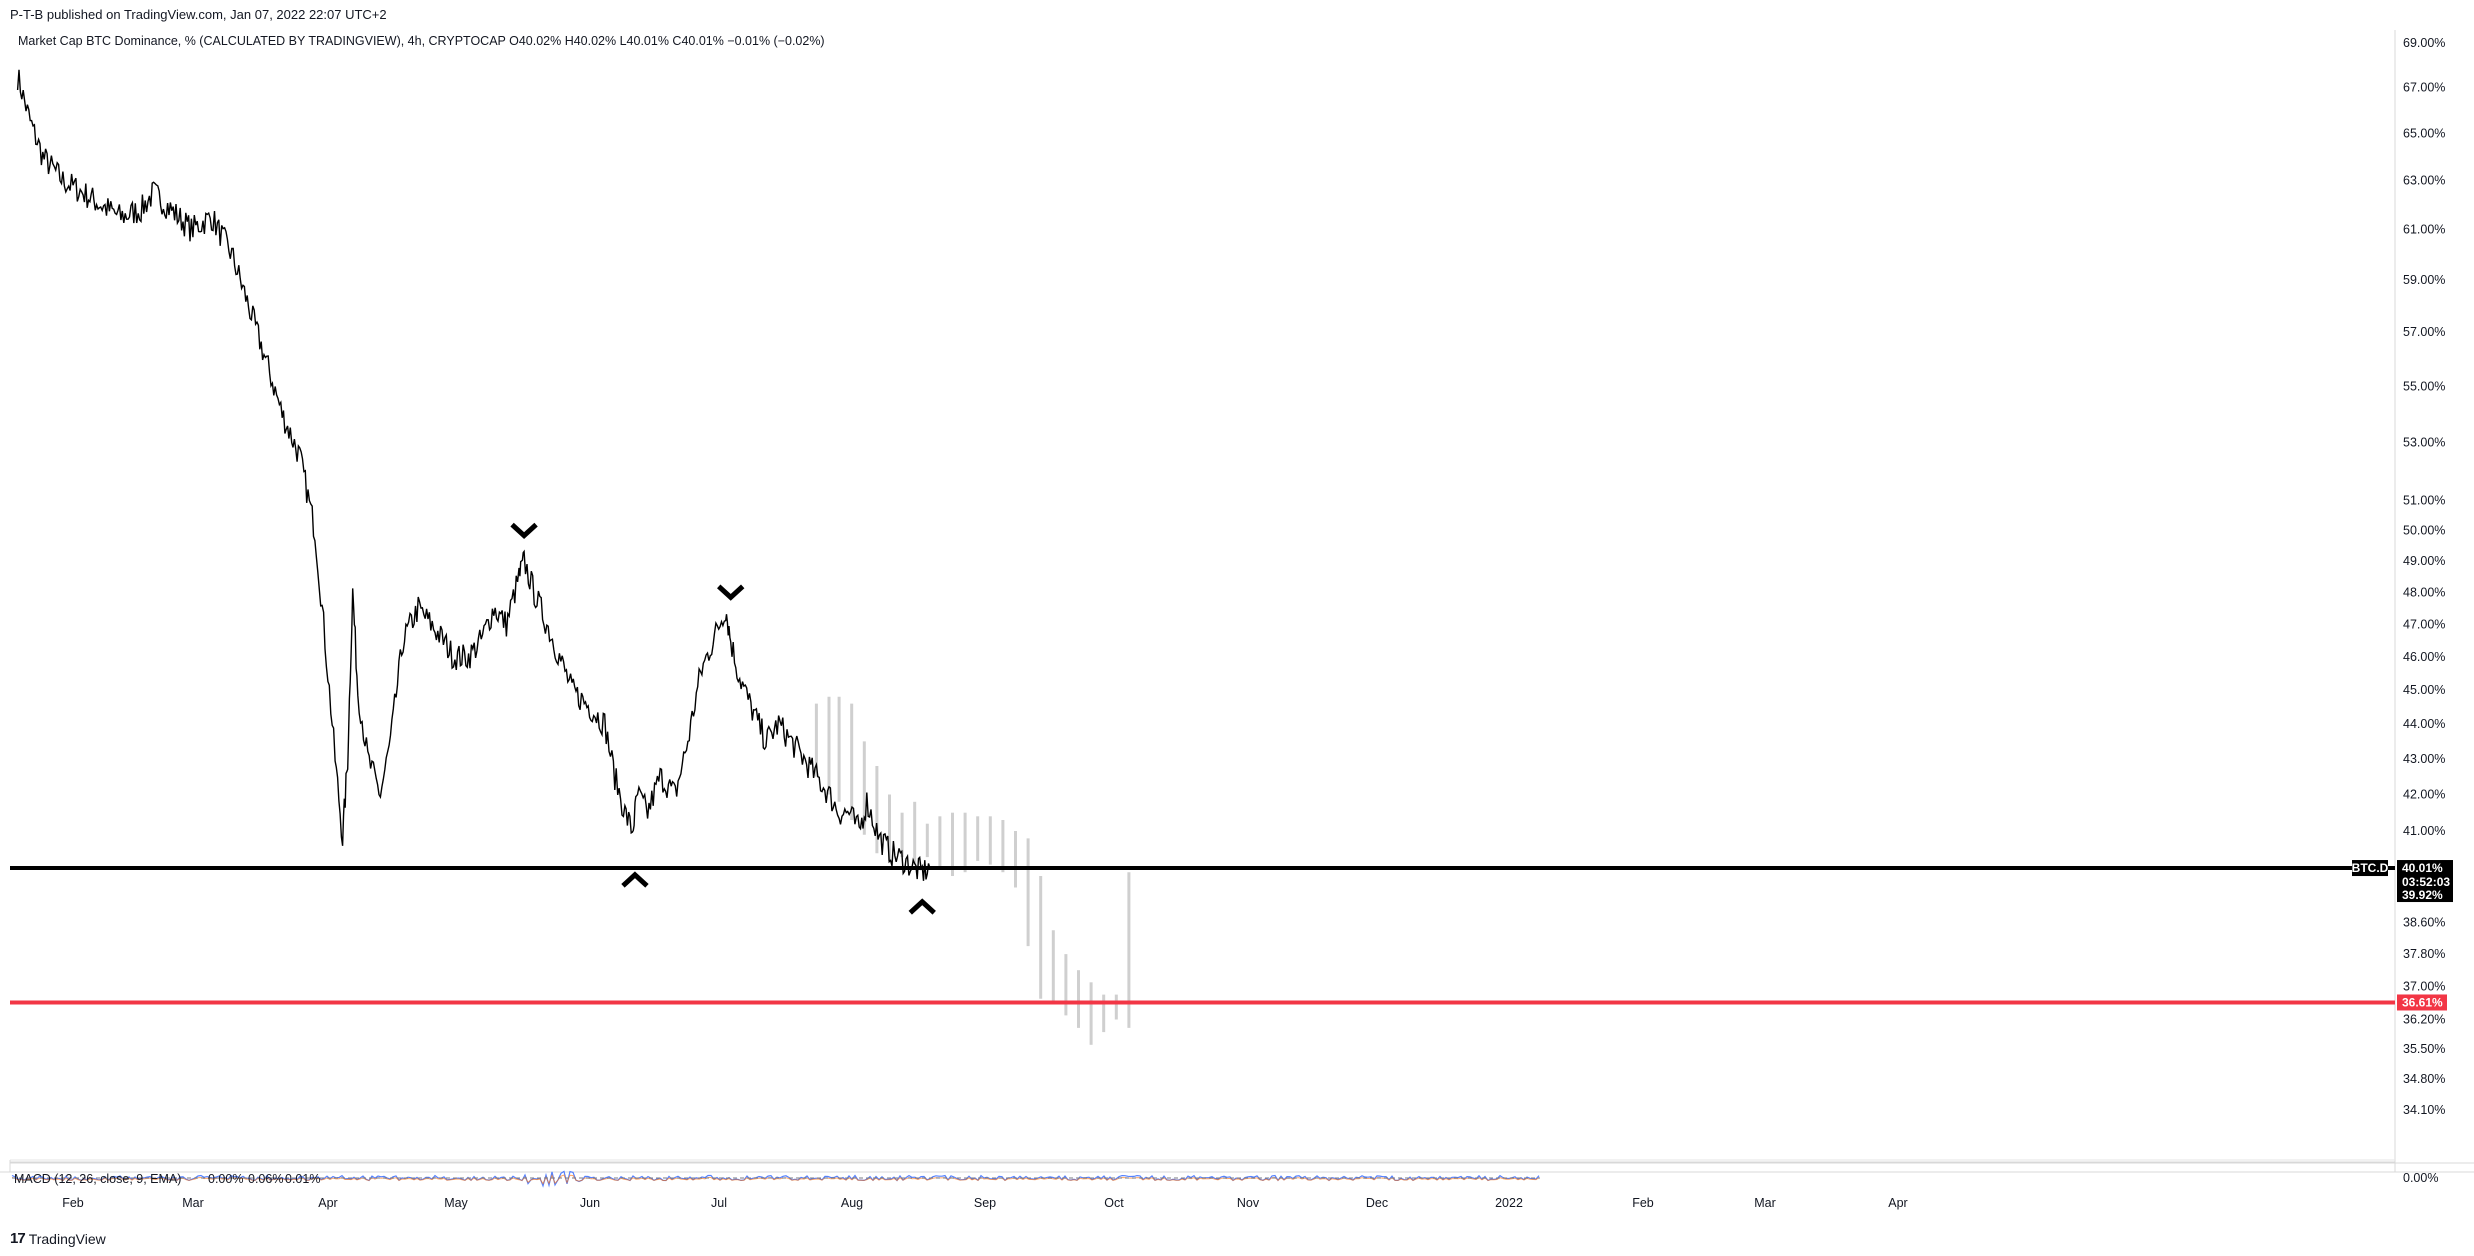 The height and width of the screenshot is (1256, 2474). Describe the element at coordinates (2424, 795) in the screenshot. I see `y-tick-label: 42.00%` at that location.